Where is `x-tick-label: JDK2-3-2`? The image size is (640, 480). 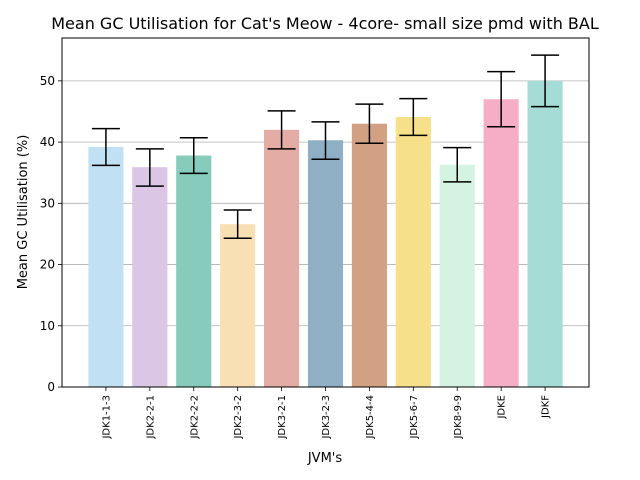
x-tick-label: JDK2-3-2 is located at coordinates (238, 417).